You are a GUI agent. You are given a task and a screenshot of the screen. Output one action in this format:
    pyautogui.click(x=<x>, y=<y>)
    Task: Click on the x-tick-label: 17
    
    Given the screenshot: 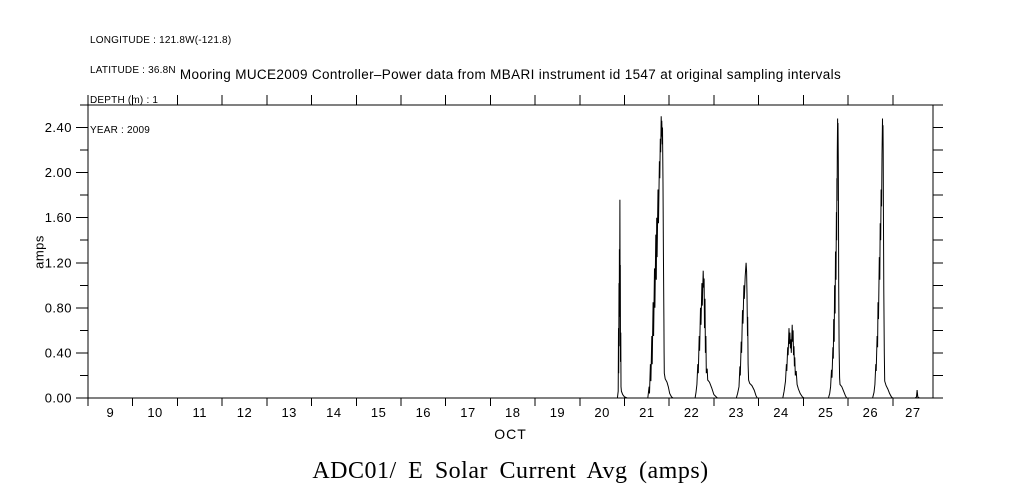 What is the action you would take?
    pyautogui.click(x=467, y=412)
    